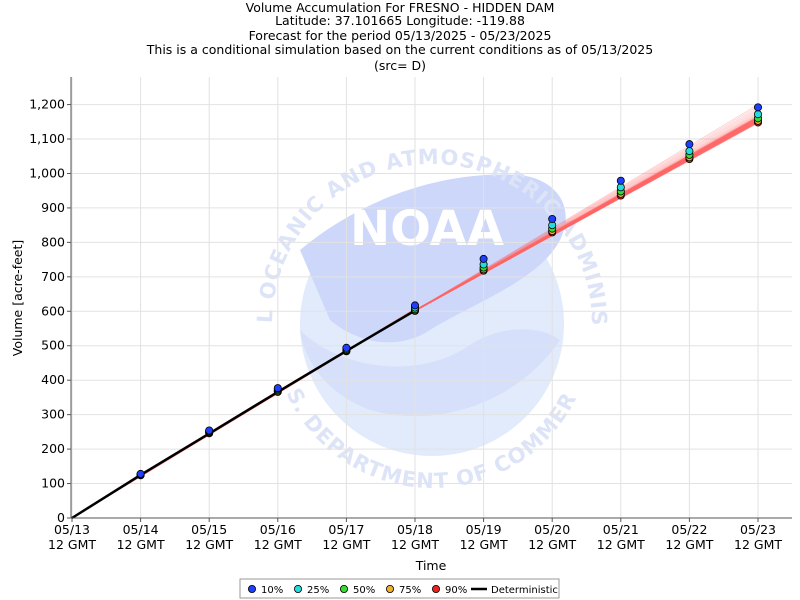 The width and height of the screenshot is (800, 600). I want to click on legend-label: 75%, so click(410, 590).